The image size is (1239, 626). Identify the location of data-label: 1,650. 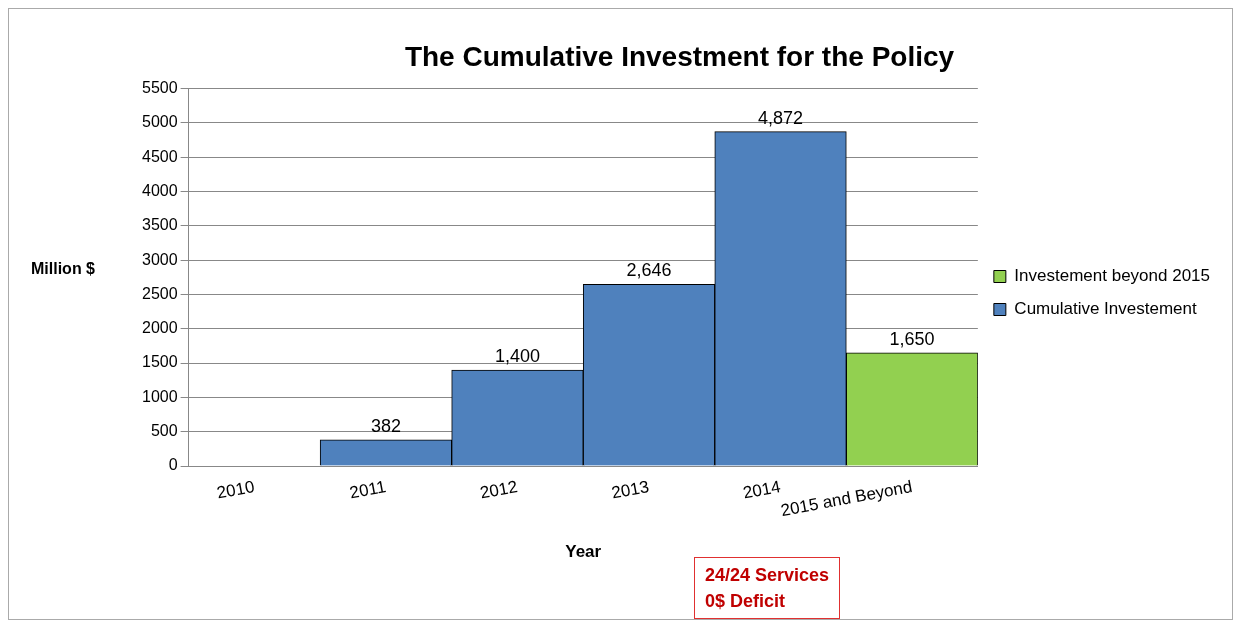
(912, 338).